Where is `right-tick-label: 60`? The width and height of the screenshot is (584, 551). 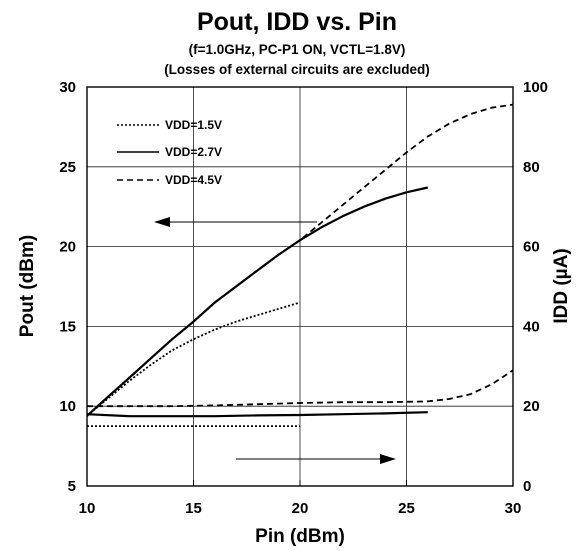 right-tick-label: 60 is located at coordinates (531, 247).